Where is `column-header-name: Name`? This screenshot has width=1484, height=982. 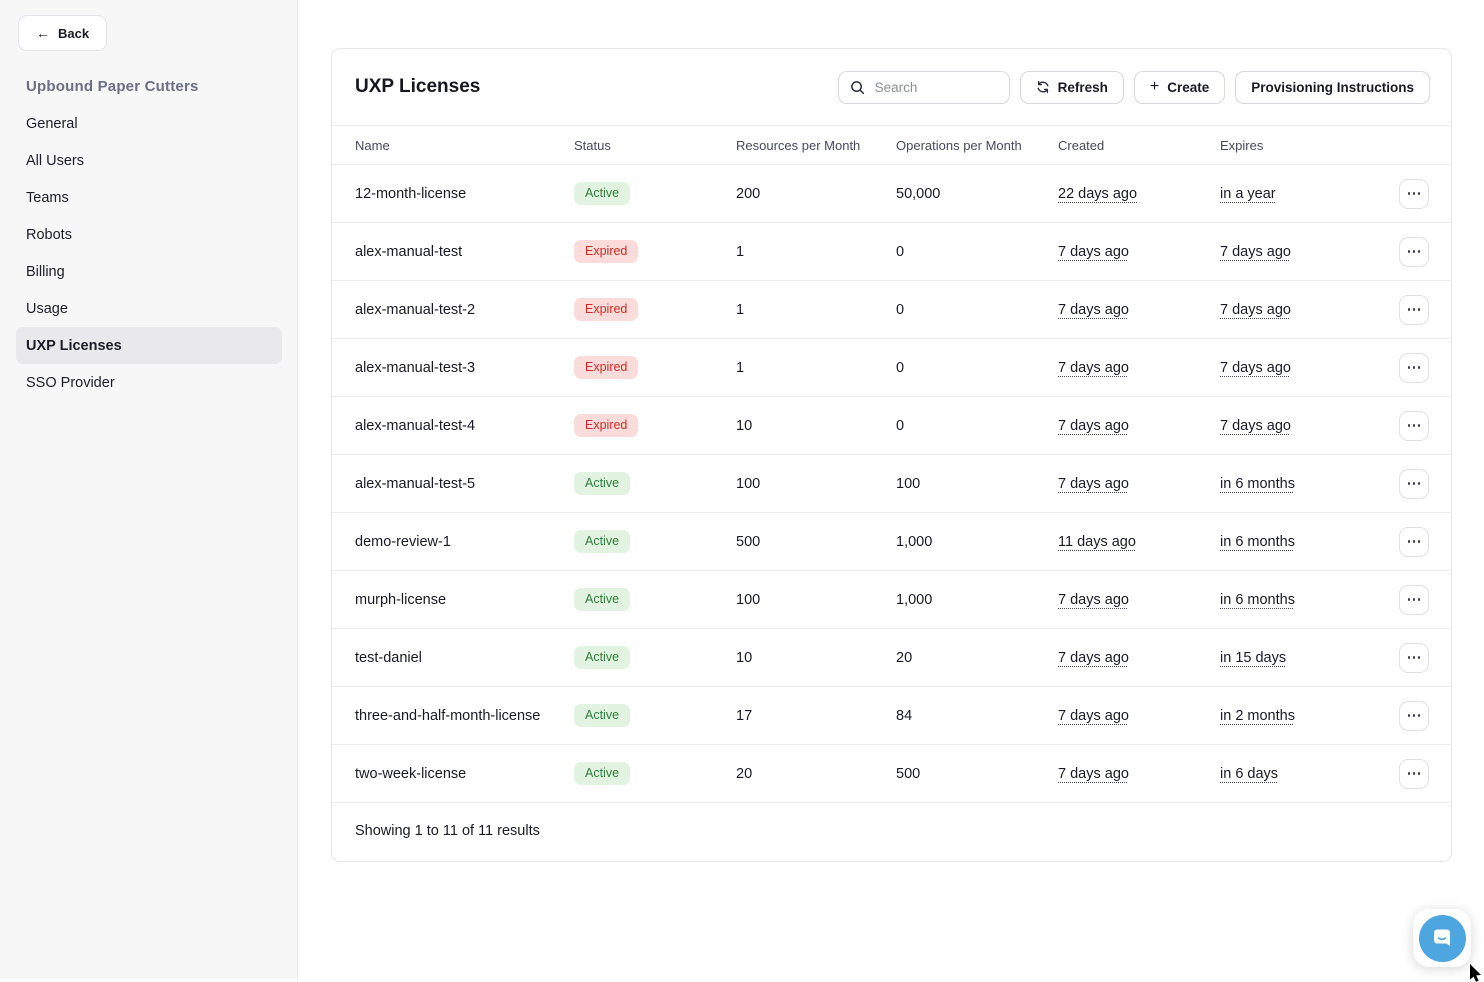
column-header-name: Name is located at coordinates (372, 145).